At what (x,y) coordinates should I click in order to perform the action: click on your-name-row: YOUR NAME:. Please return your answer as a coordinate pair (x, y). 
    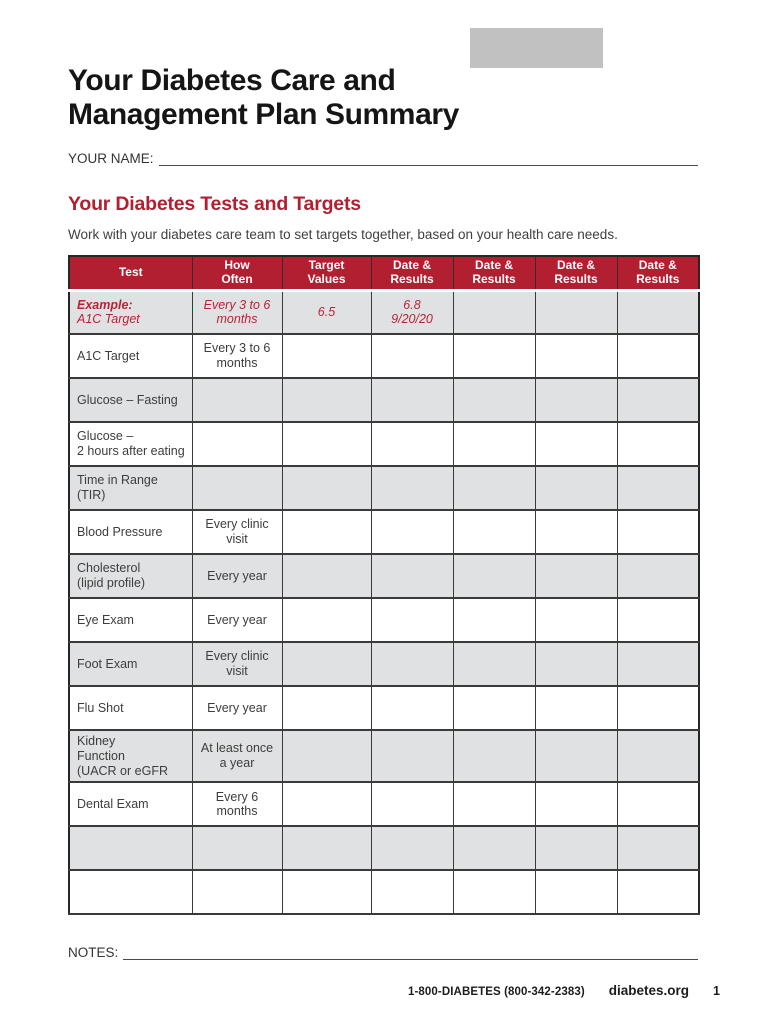
    Looking at the image, I should click on (383, 157).